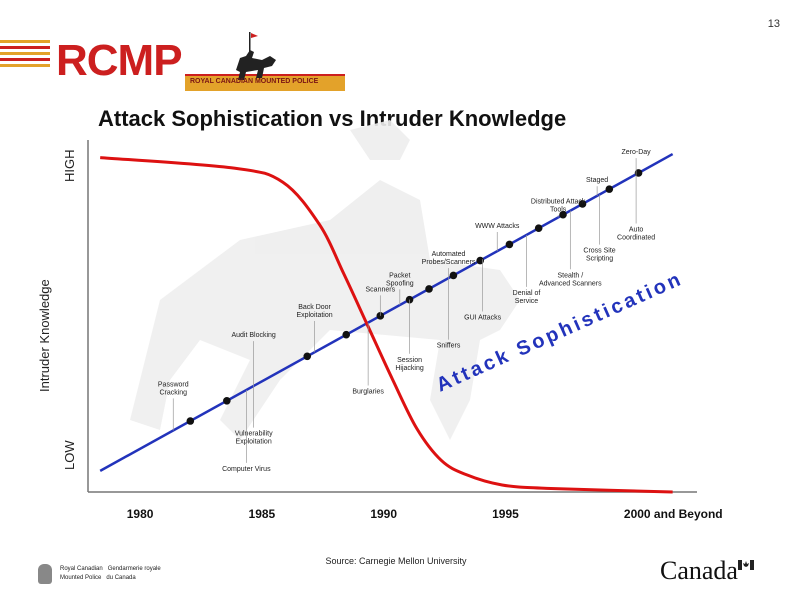  I want to click on source-note: Source: Carnegie Mellon University, so click(396, 561).